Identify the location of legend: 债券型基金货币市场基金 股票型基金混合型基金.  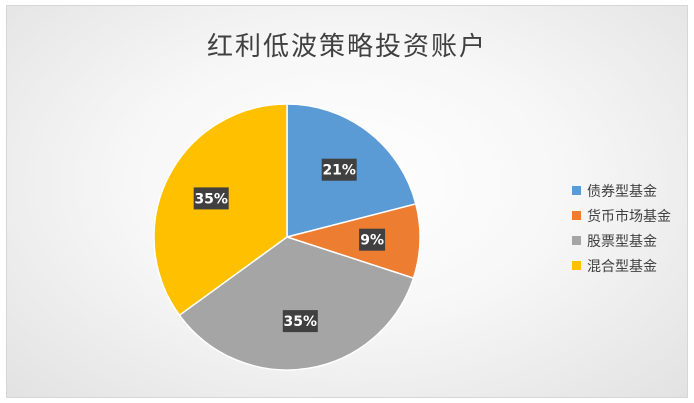
(621, 228).